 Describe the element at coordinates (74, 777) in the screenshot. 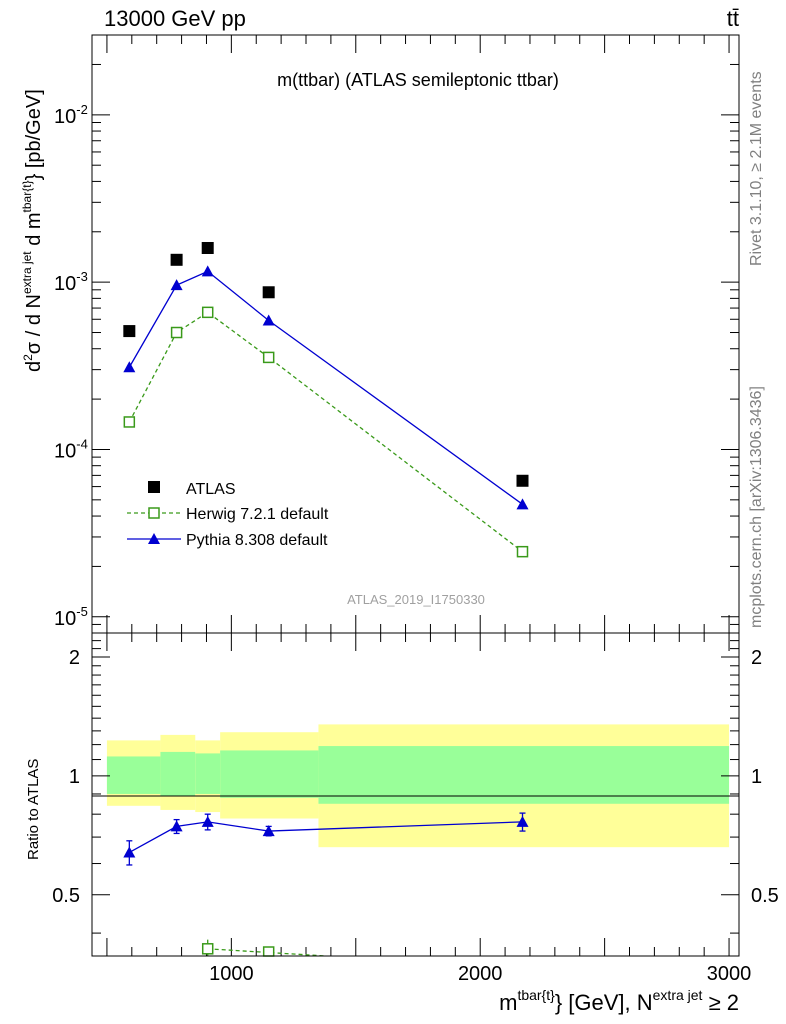

I see `ratio-y-tick-label: 1` at that location.